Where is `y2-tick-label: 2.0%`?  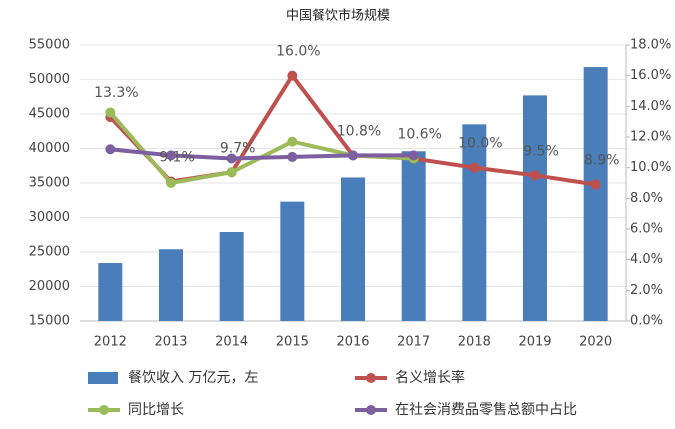 y2-tick-label: 2.0% is located at coordinates (646, 290).